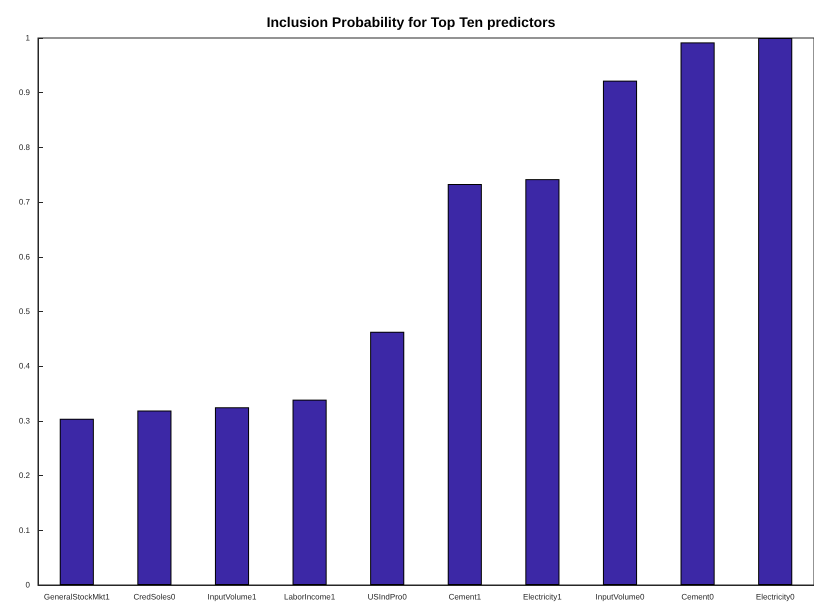 This screenshot has height=605, width=814. What do you see at coordinates (697, 597) in the screenshot?
I see `x-tick-label: Cement0` at bounding box center [697, 597].